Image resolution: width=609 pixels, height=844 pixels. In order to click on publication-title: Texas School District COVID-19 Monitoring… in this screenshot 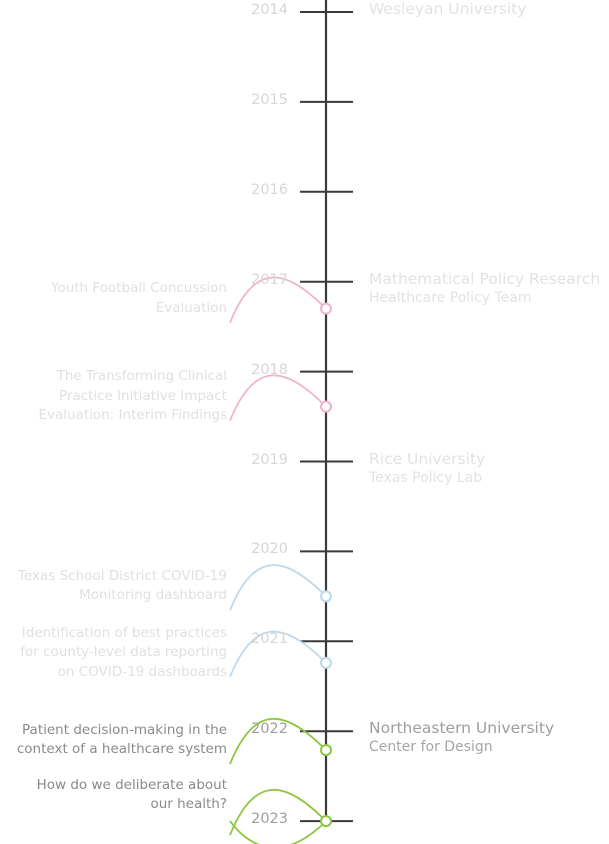, I will do `click(122, 586)`.